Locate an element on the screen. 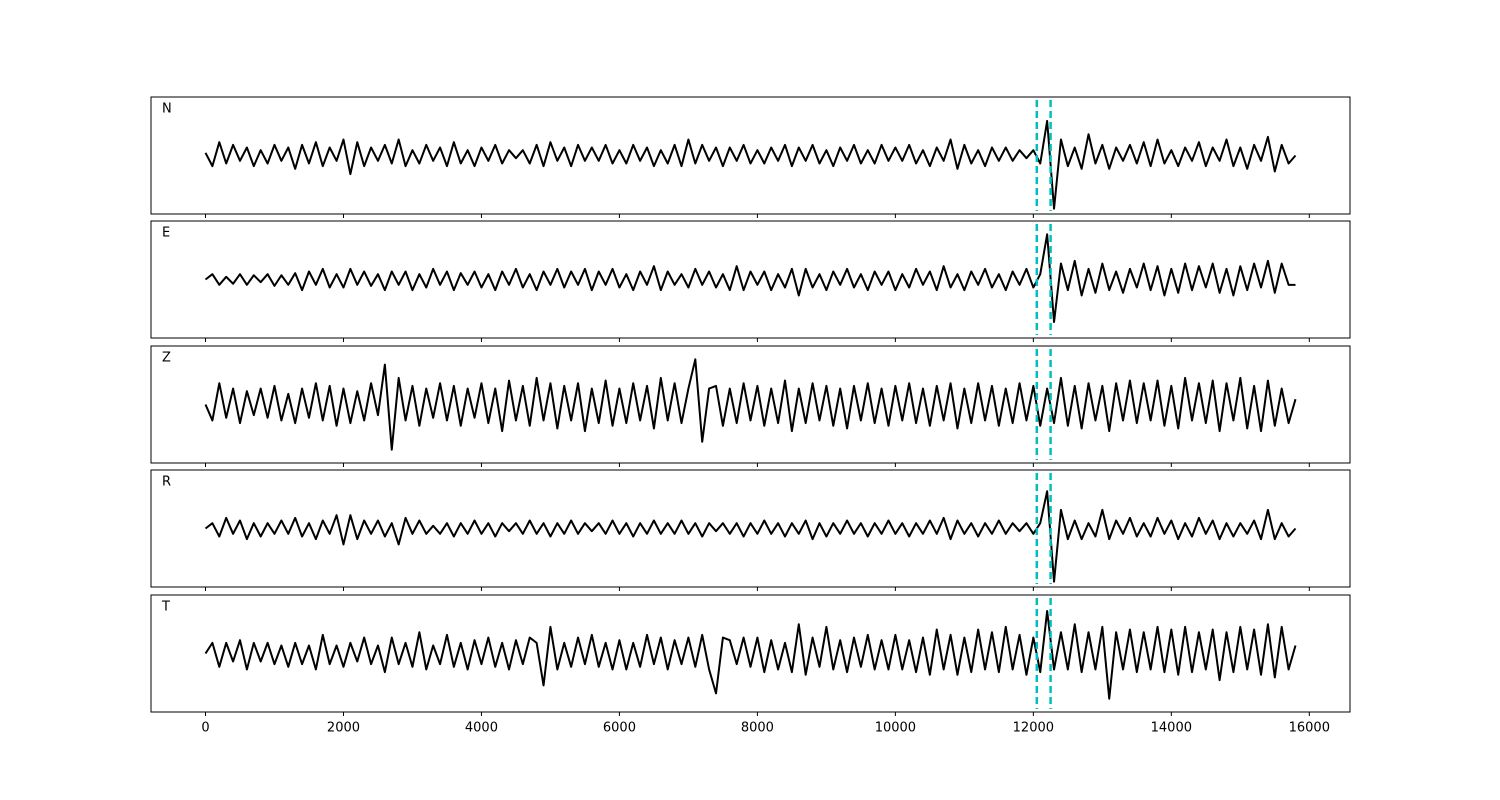 This screenshot has height=800, width=1500. panel-label: Z is located at coordinates (166, 358).